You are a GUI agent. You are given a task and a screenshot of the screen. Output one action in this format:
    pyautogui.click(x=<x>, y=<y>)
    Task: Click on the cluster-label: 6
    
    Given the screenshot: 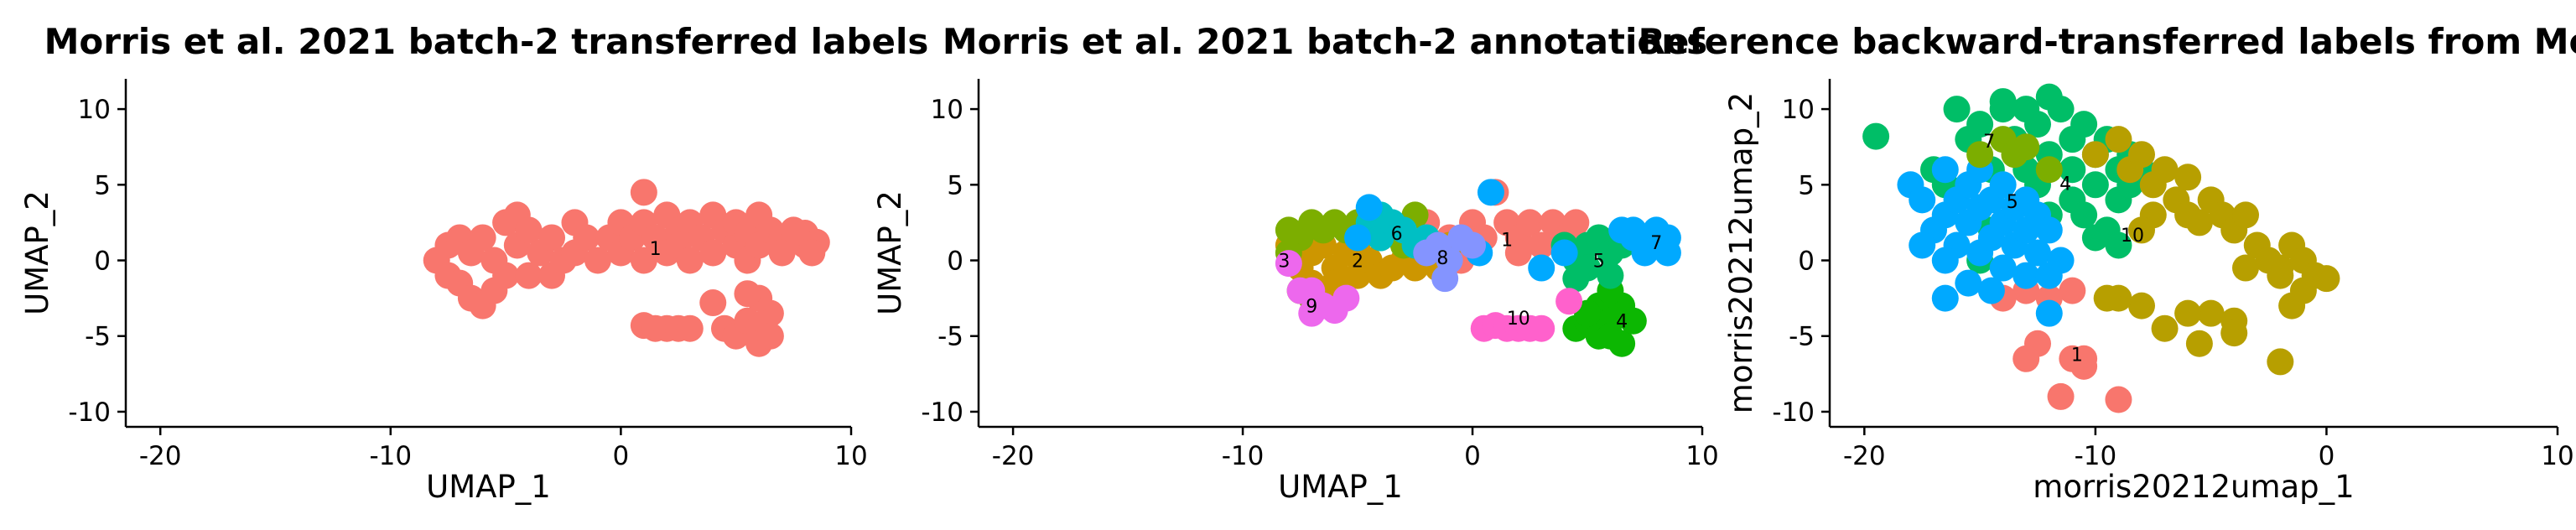 What is the action you would take?
    pyautogui.click(x=1397, y=235)
    